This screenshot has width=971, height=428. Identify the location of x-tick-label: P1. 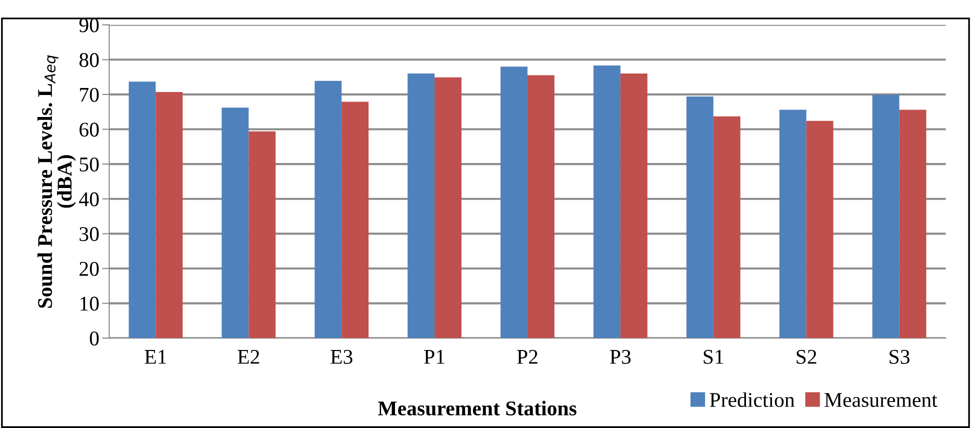
(434, 357).